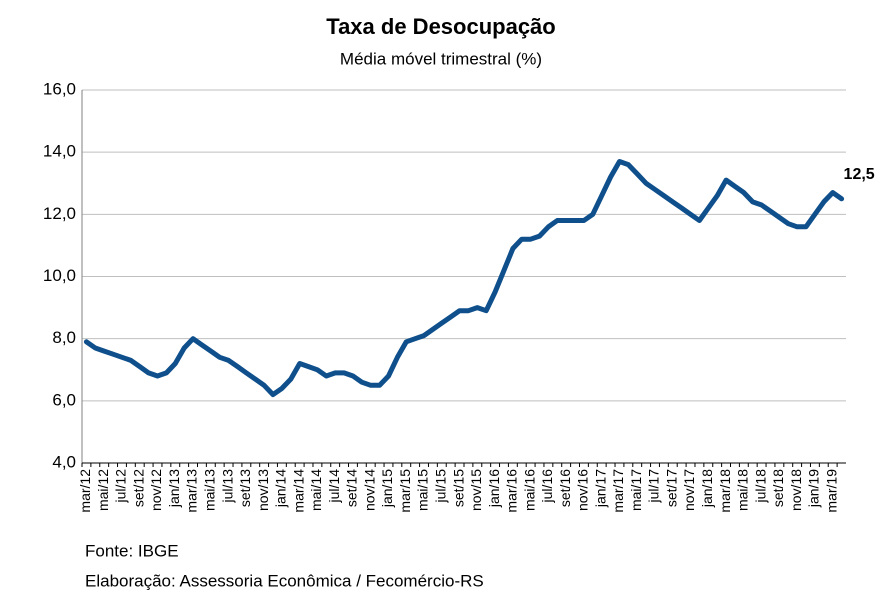 This screenshot has width=882, height=590. Describe the element at coordinates (565, 488) in the screenshot. I see `x-tick-label: set/16` at that location.